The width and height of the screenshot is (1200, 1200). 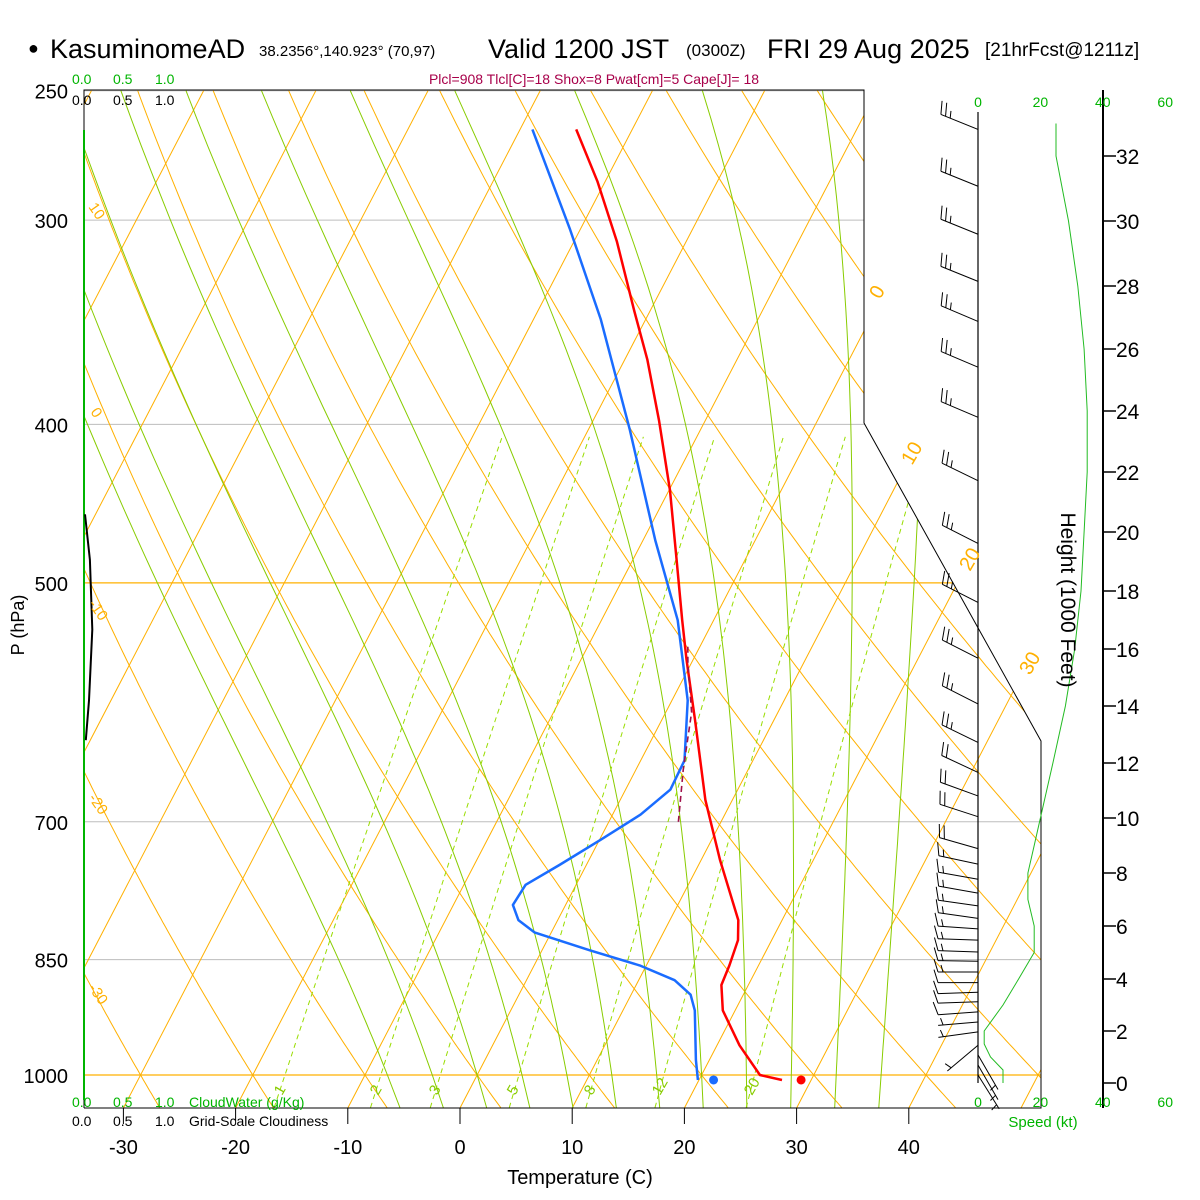 What do you see at coordinates (98, 995) in the screenshot?
I see `dry-adiabat-label: -30` at bounding box center [98, 995].